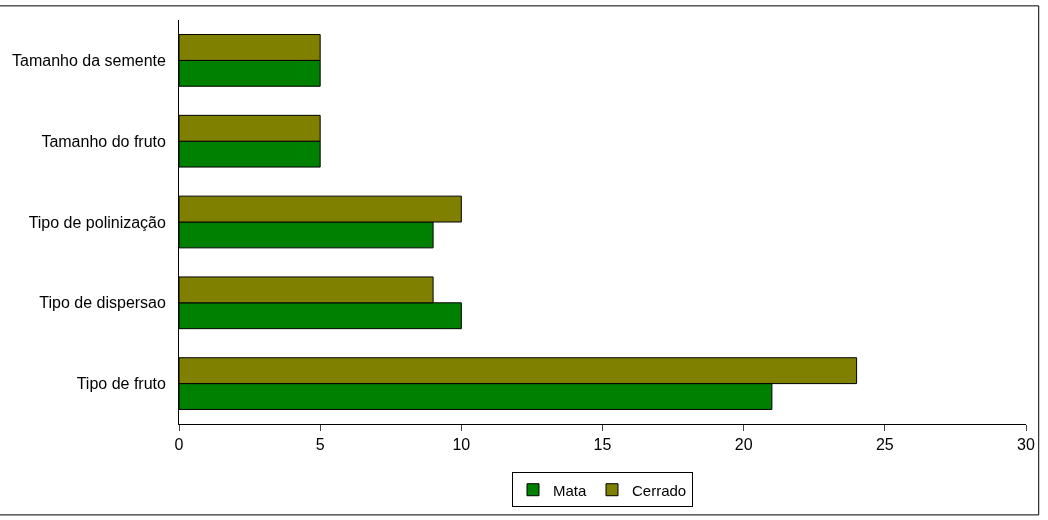 Image resolution: width=1048 pixels, height=520 pixels. What do you see at coordinates (743, 445) in the screenshot?
I see `x-tick-label: 20` at bounding box center [743, 445].